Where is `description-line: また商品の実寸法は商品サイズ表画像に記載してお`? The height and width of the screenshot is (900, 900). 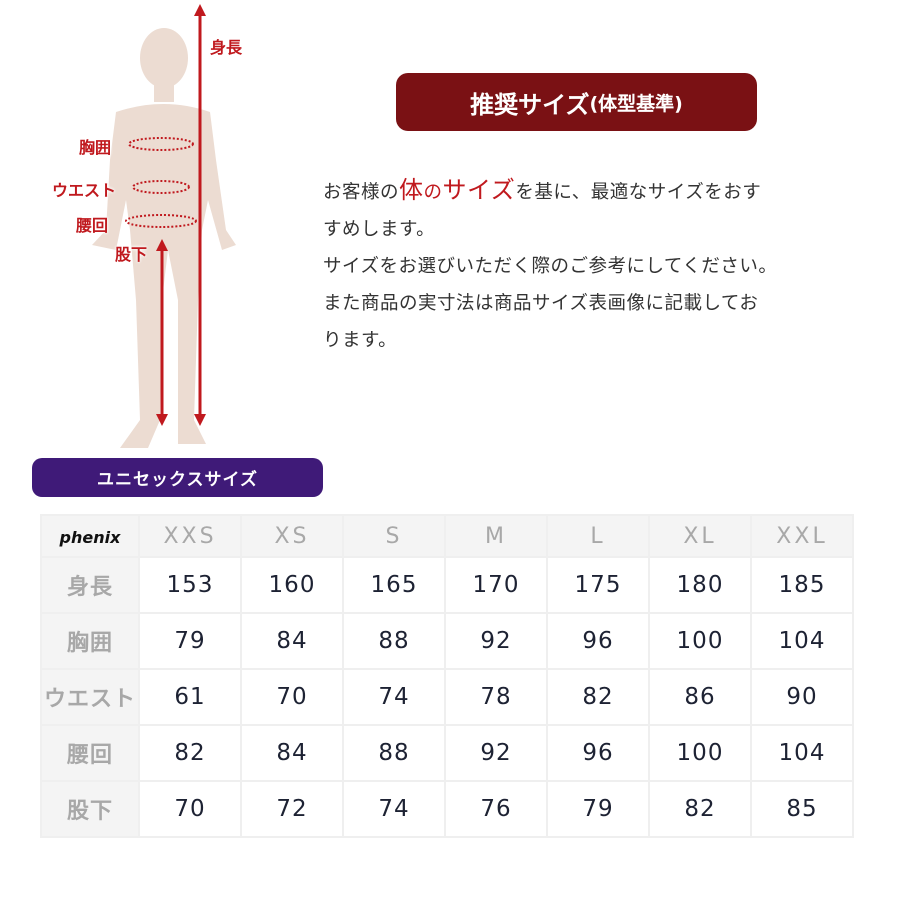
description-line: また商品の実寸法は商品サイズ表画像に記載してお is located at coordinates (541, 303).